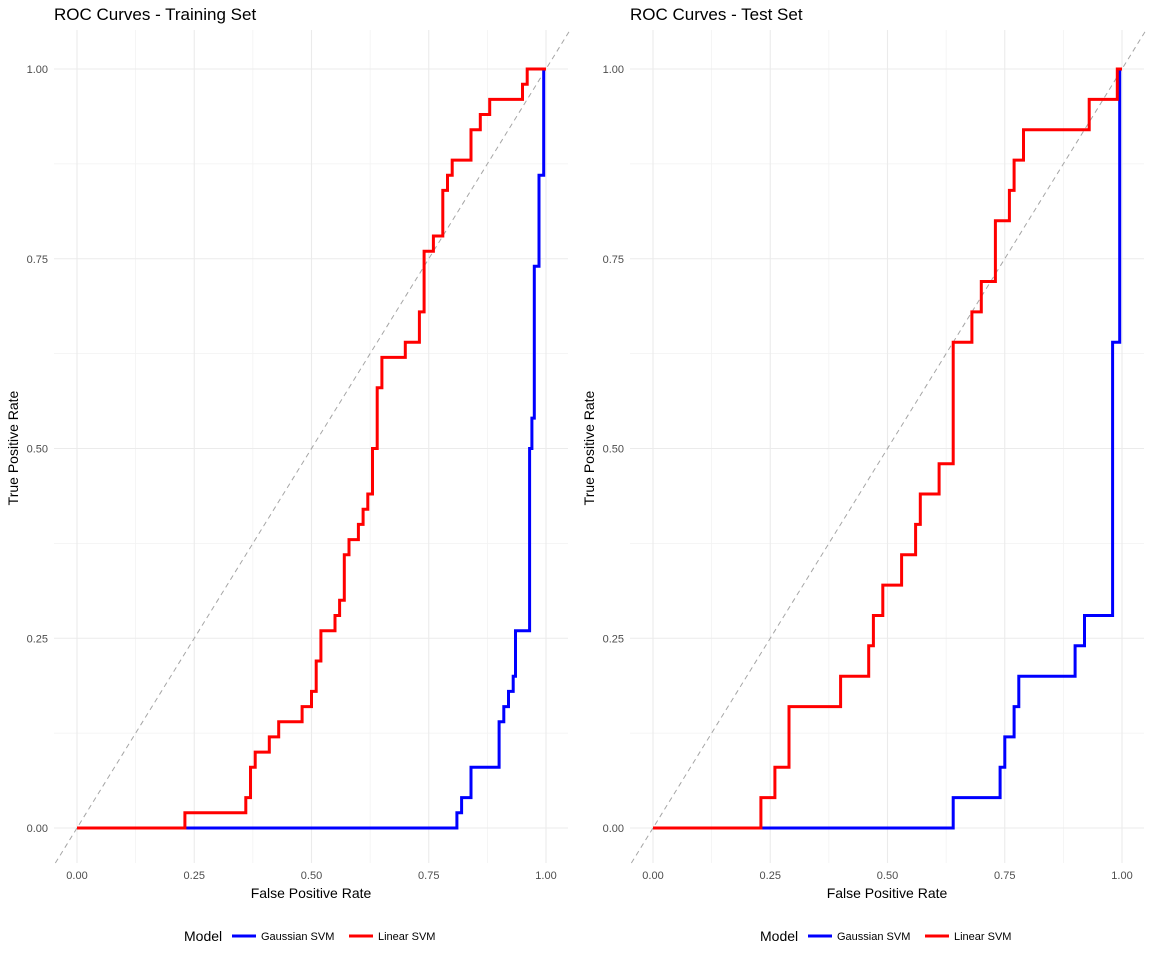  What do you see at coordinates (13, 447) in the screenshot?
I see `training-y-axis-label: True Positive Rate` at bounding box center [13, 447].